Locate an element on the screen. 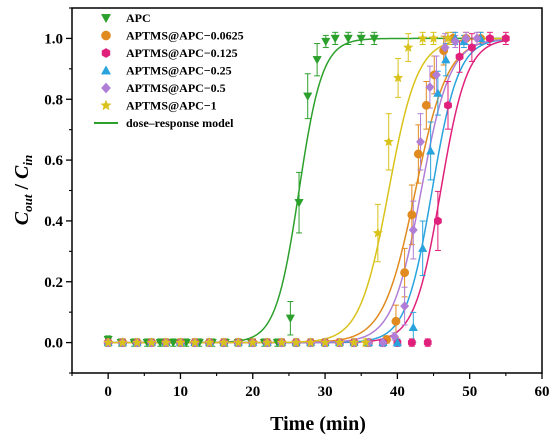 Image resolution: width=550 pixels, height=441 pixels. y-axis-title: Cout / Cin is located at coordinates (23, 190).